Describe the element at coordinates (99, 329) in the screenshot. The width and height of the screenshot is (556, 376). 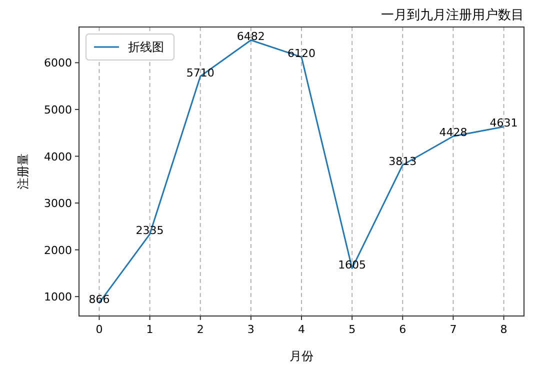
I see `x-tick-label: 0` at that location.